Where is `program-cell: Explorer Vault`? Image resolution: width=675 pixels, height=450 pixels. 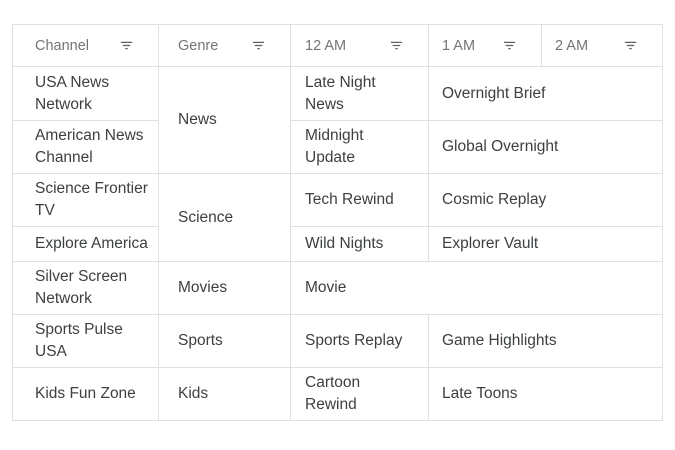
program-cell: Explorer Vault is located at coordinates (545, 244).